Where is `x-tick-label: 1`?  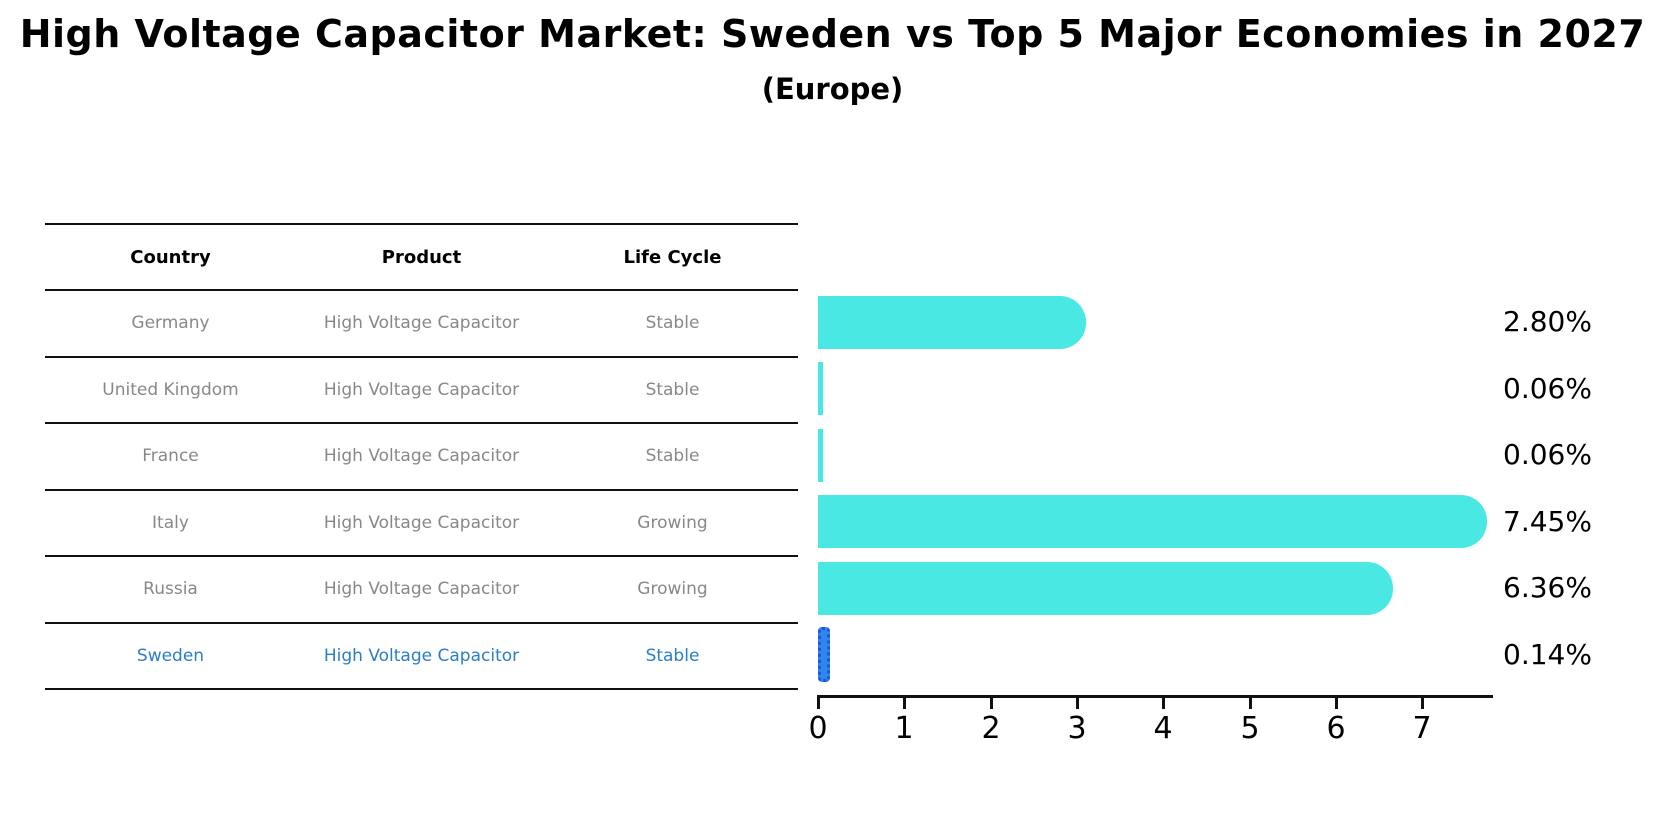
x-tick-label: 1 is located at coordinates (904, 728).